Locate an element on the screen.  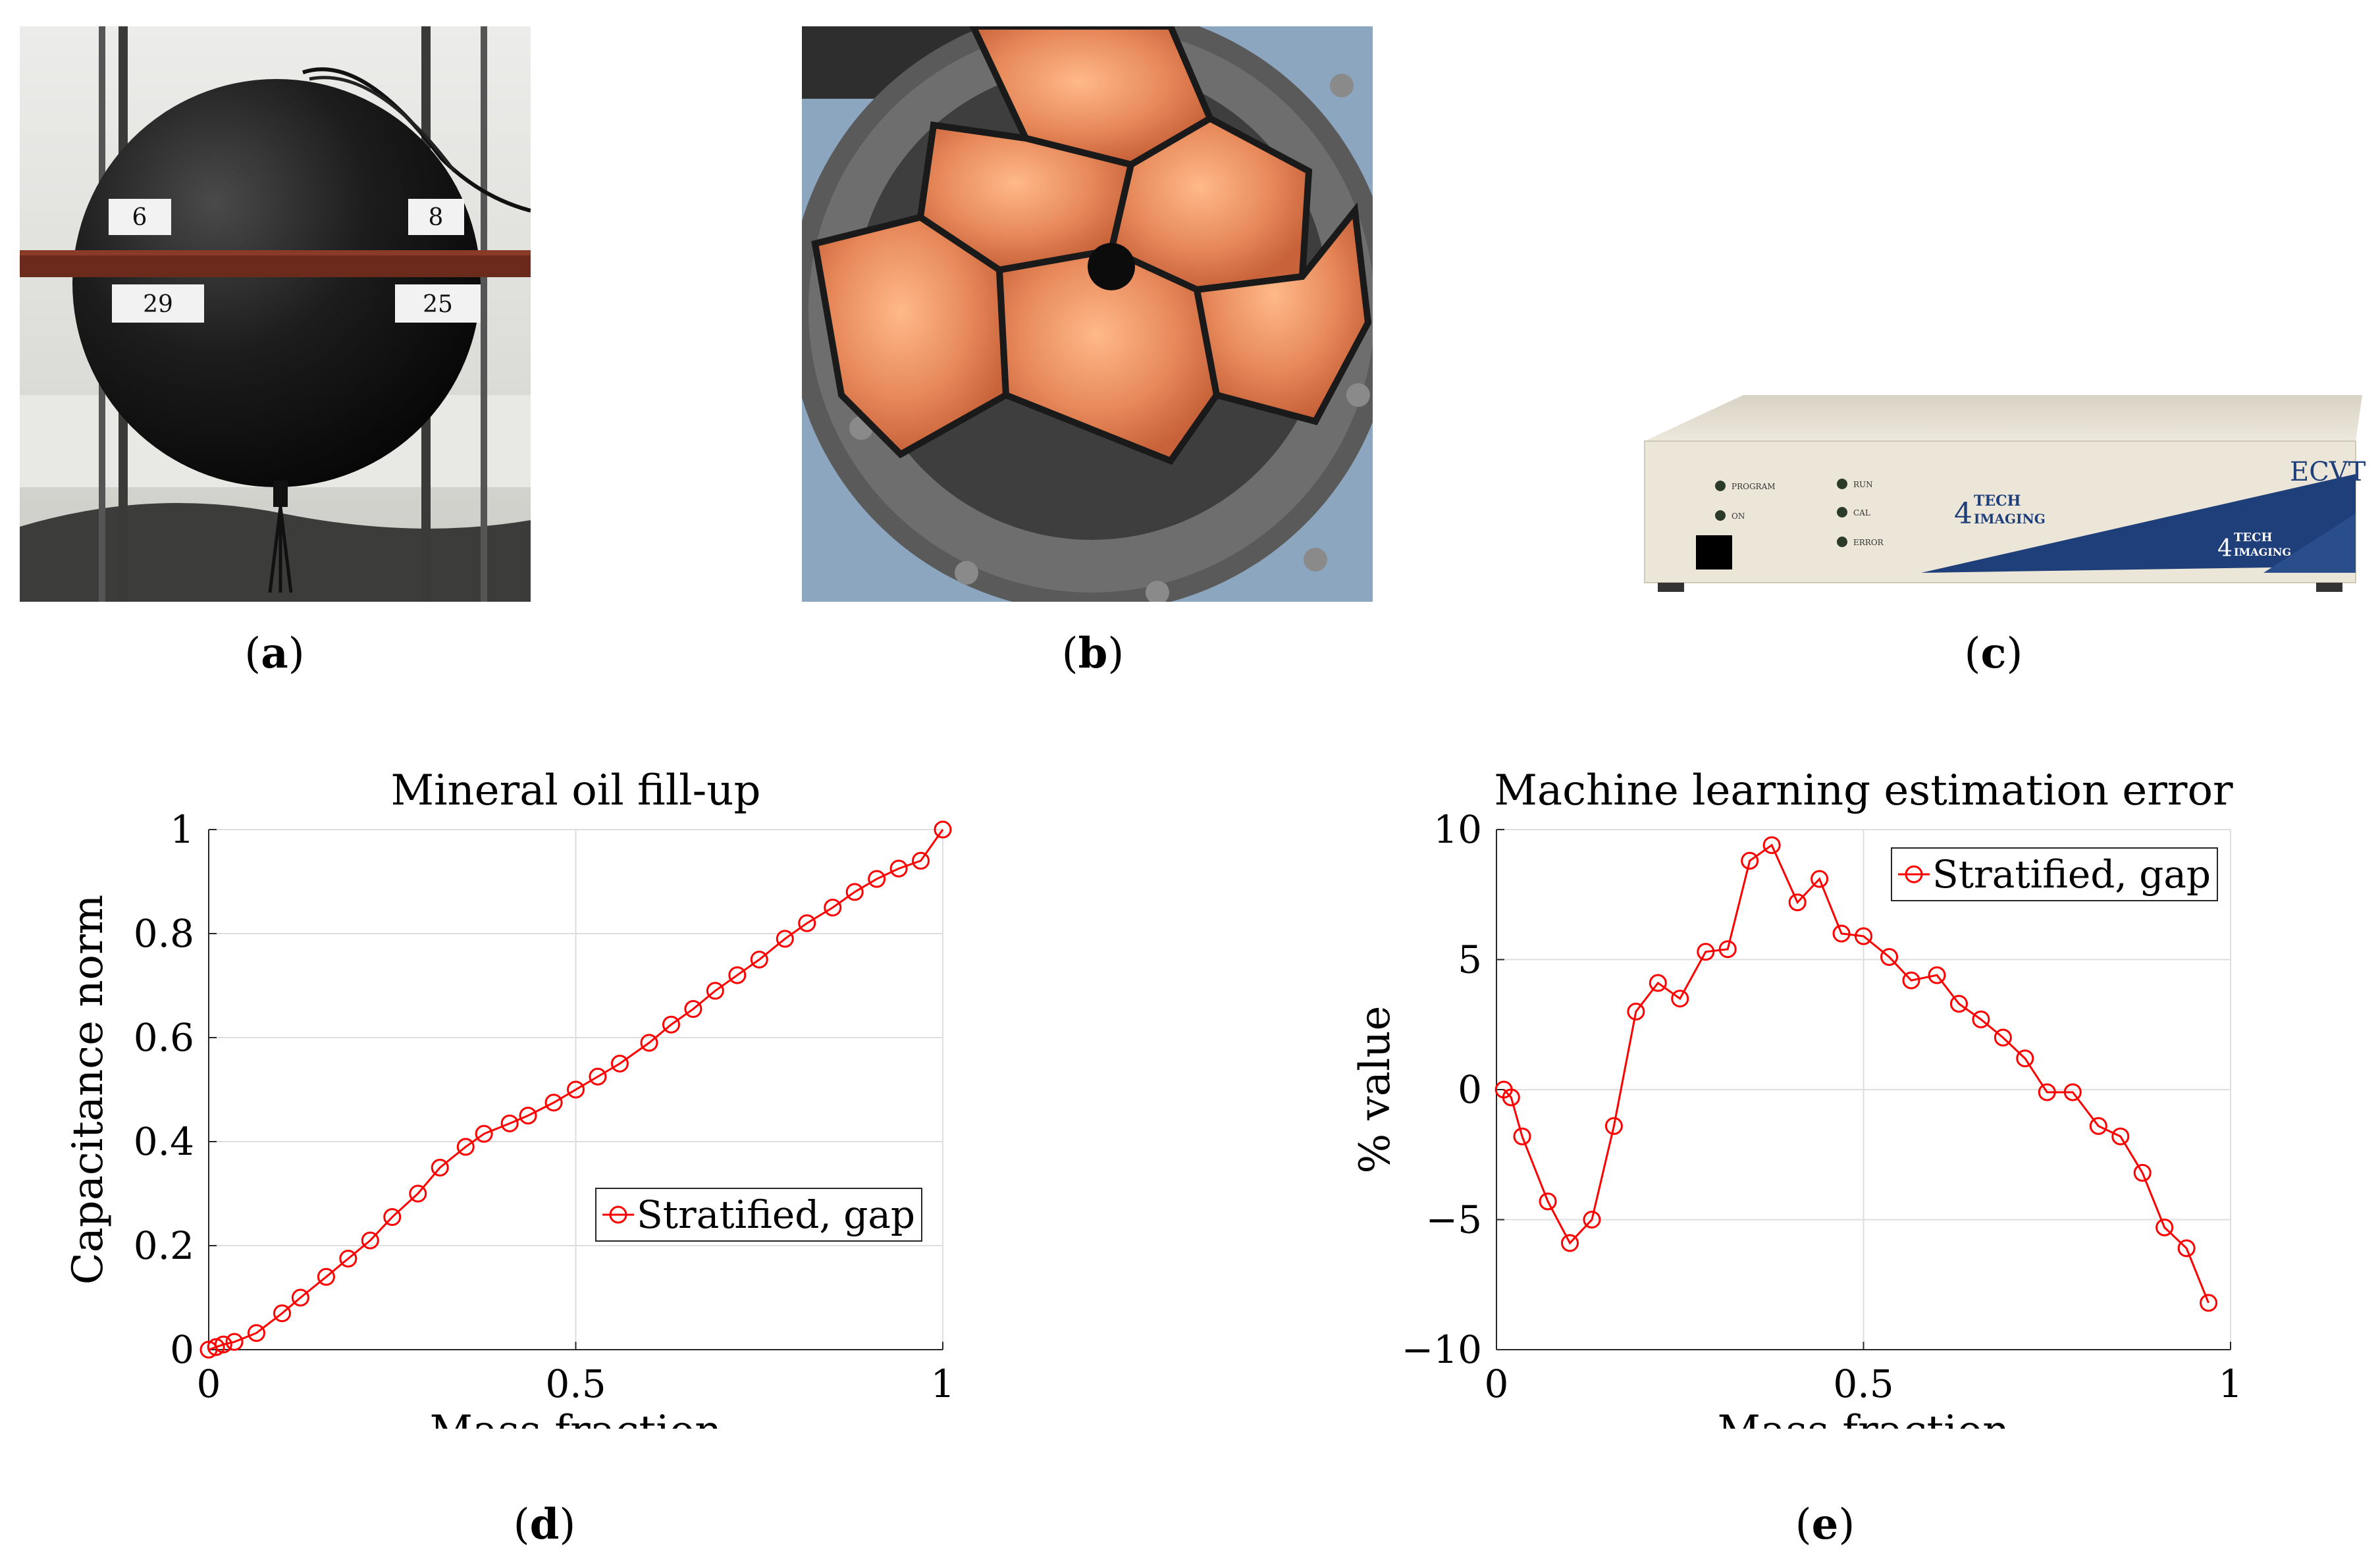
x-tick-label: 0.5 is located at coordinates (575, 1384).